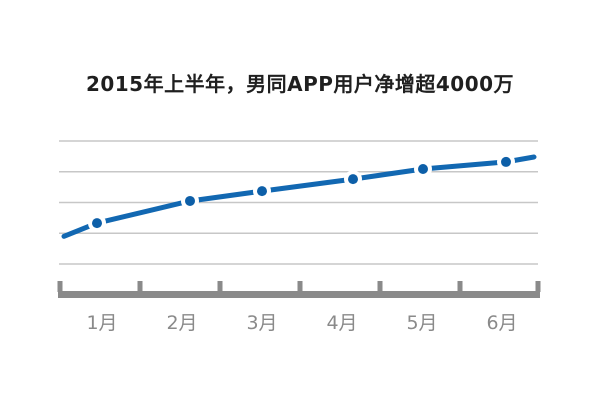 This screenshot has height=400, width=600. Describe the element at coordinates (299, 294) in the screenshot. I see `x-axis-bar` at that location.